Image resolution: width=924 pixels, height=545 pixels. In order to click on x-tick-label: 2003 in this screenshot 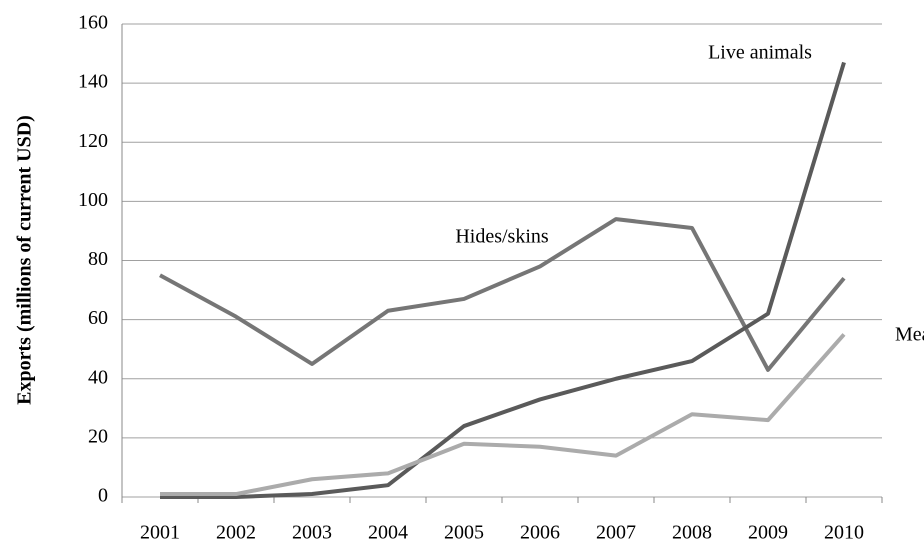, I will do `click(312, 533)`.